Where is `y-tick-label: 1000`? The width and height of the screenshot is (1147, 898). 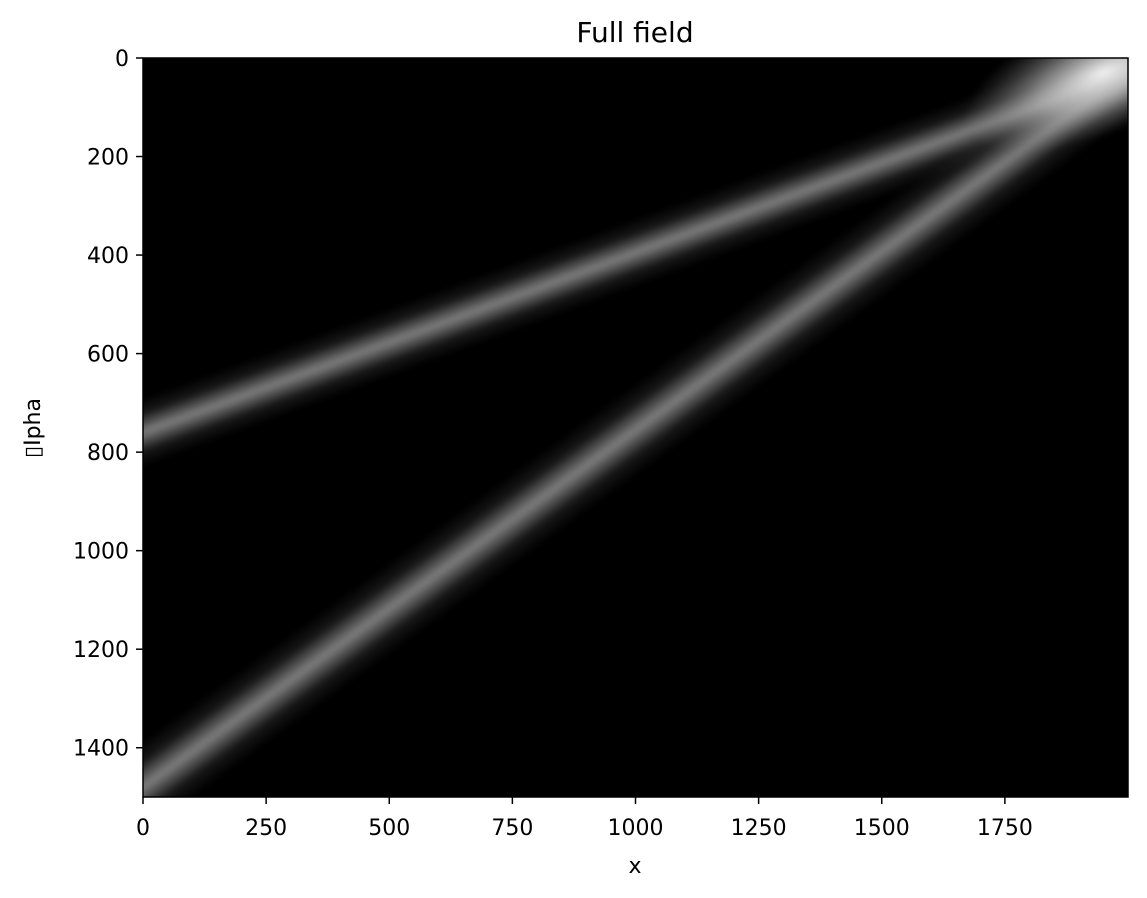
y-tick-label: 1000 is located at coordinates (101, 552).